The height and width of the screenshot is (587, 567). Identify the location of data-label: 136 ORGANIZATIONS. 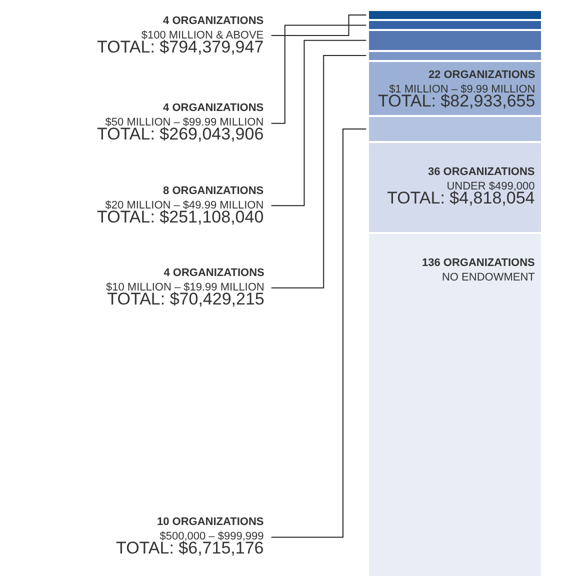
(478, 263).